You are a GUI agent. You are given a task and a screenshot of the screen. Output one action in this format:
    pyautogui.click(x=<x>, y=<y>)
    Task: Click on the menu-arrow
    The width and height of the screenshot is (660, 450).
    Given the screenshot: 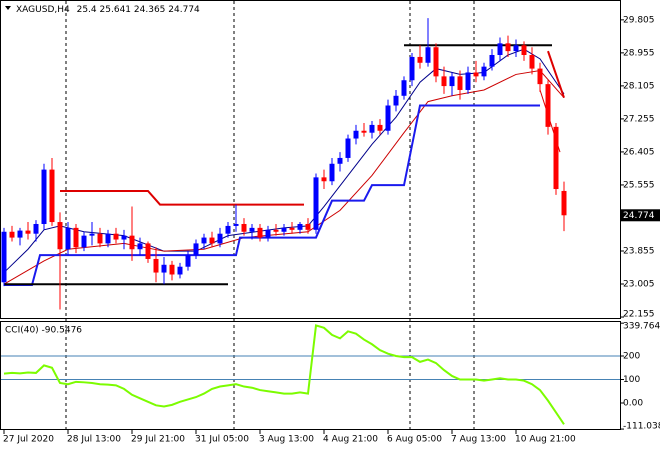 What is the action you would take?
    pyautogui.click(x=8, y=8)
    